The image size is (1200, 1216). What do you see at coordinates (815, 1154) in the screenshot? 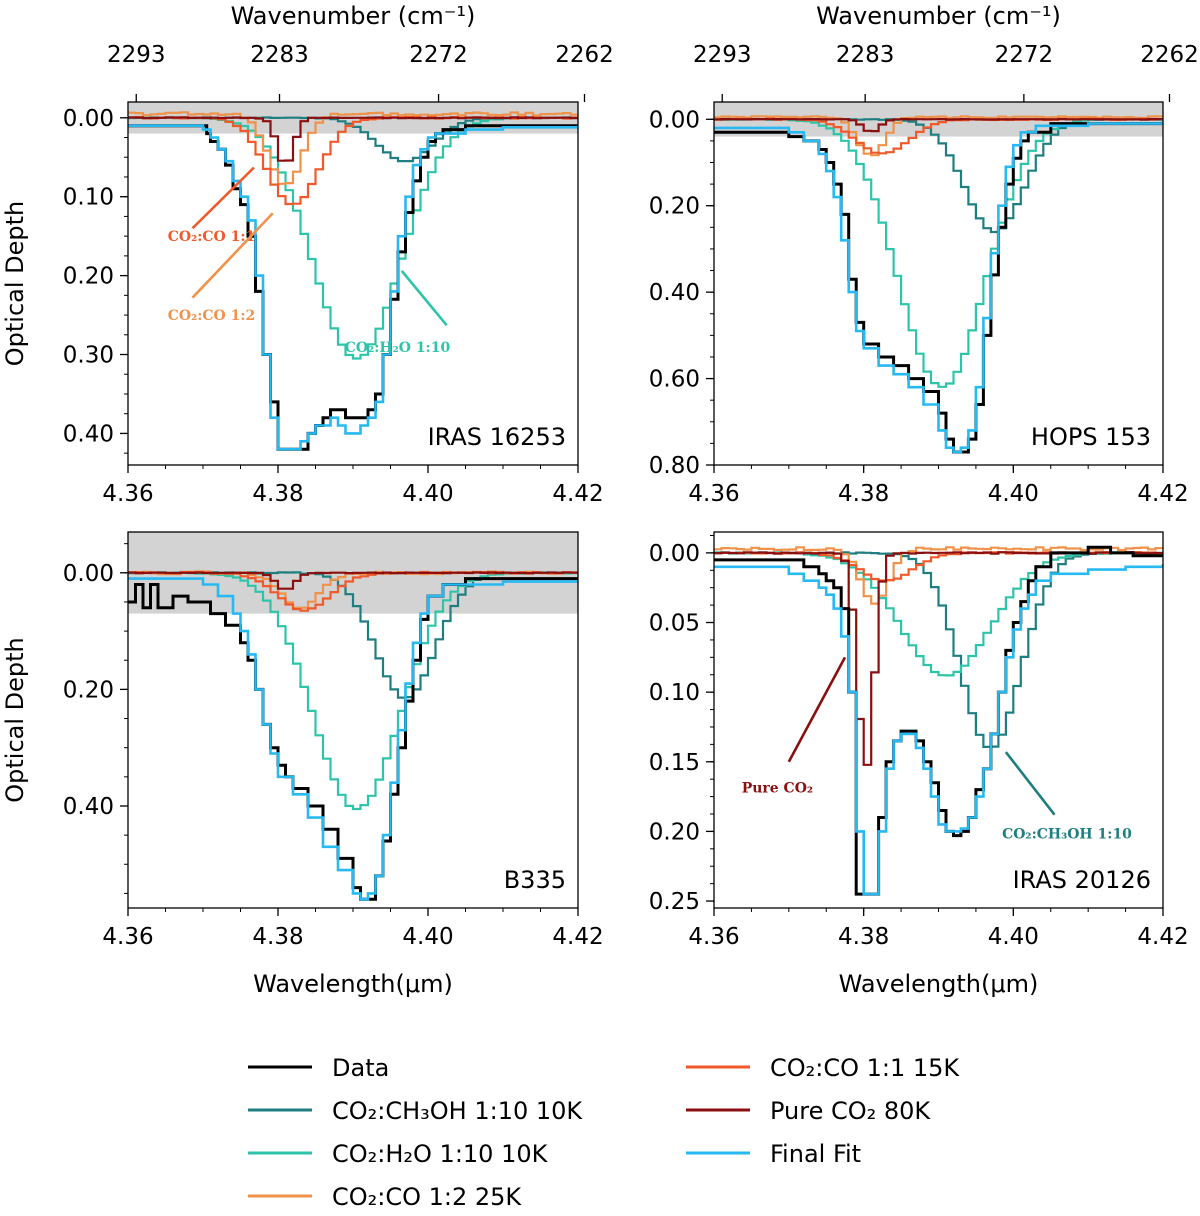
I see `legend-label-fit: Final Fit` at bounding box center [815, 1154].